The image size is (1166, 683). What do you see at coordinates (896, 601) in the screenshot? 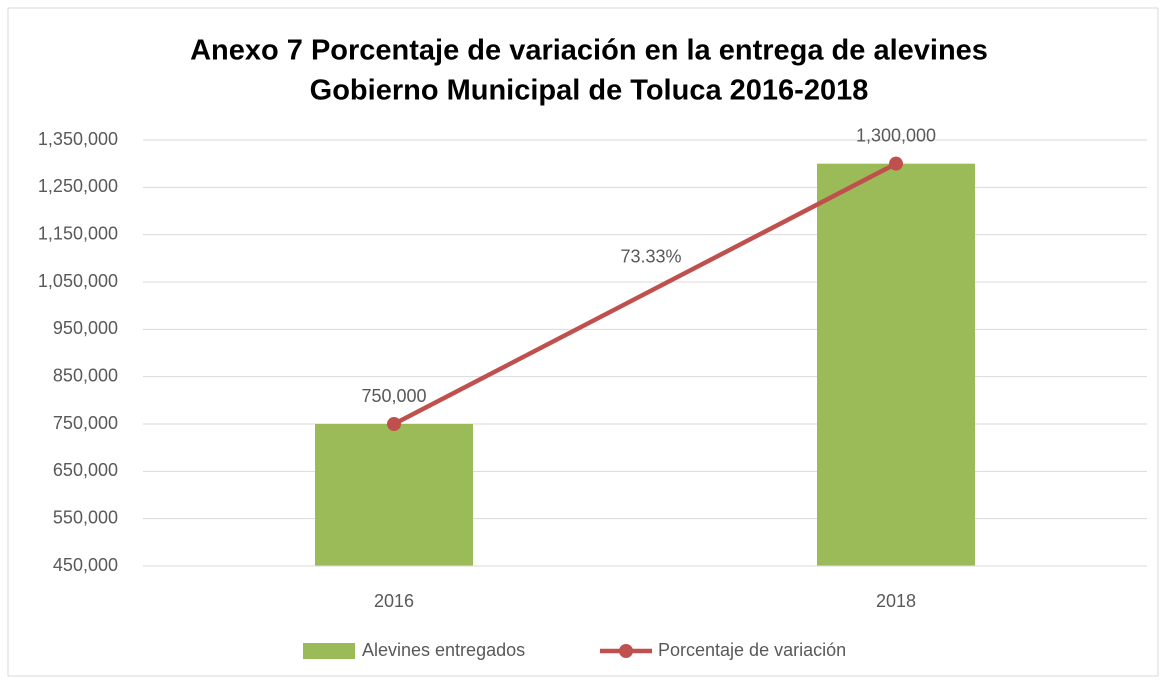
I see `x-tick-label: 2018` at bounding box center [896, 601].